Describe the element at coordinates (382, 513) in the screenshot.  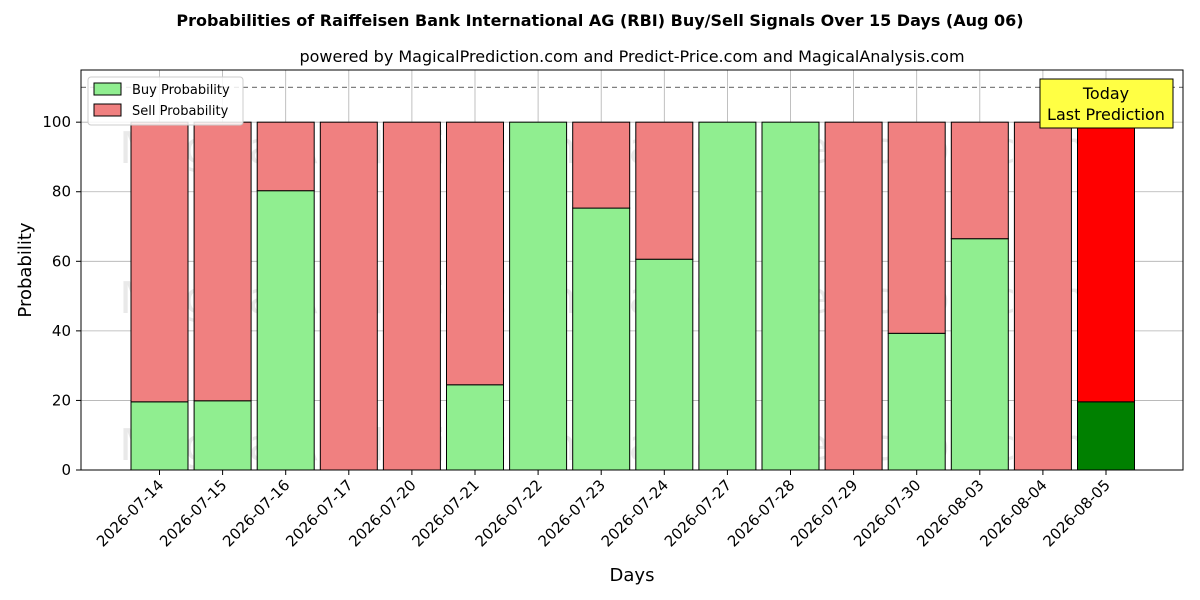
I see `x-tick-label: 2026-07-20` at that location.